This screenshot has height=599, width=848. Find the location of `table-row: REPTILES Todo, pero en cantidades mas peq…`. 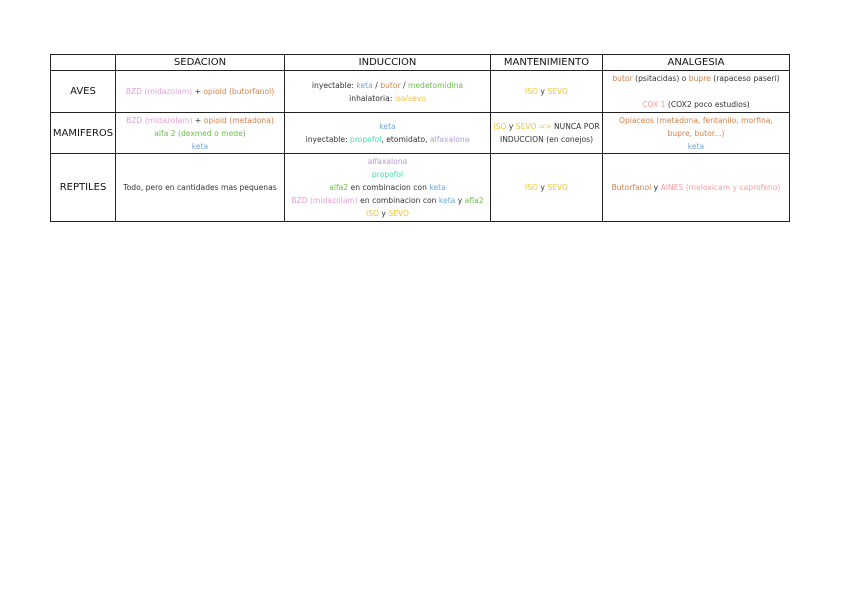

table-row: REPTILES Todo, pero en cantidades mas peq… is located at coordinates (420, 187).